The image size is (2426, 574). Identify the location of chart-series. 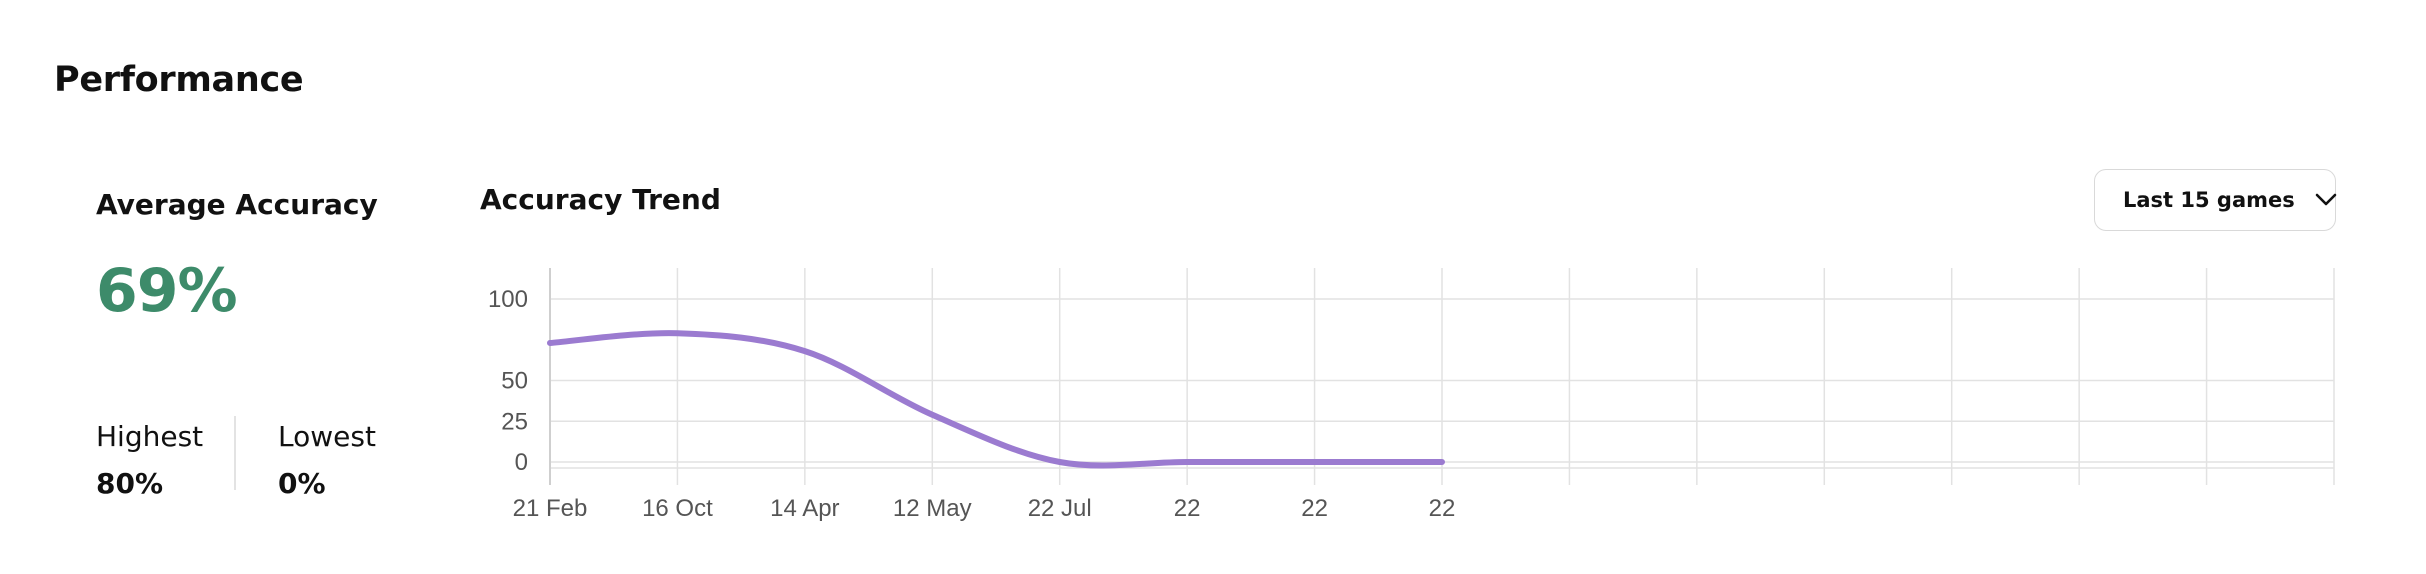
(996, 399).